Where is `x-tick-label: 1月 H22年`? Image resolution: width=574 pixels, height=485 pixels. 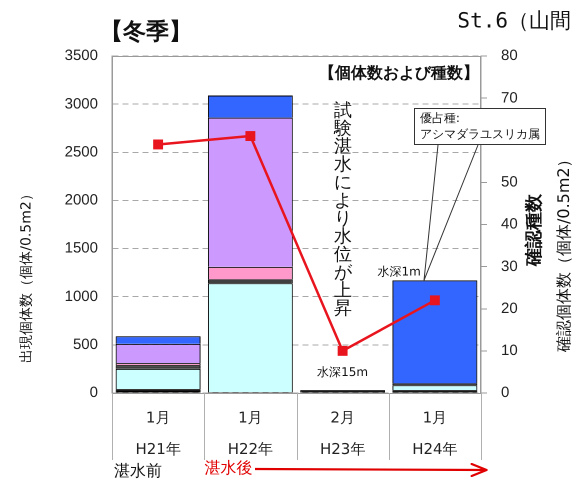 x-tick-label: 1月 H22年 is located at coordinates (251, 433).